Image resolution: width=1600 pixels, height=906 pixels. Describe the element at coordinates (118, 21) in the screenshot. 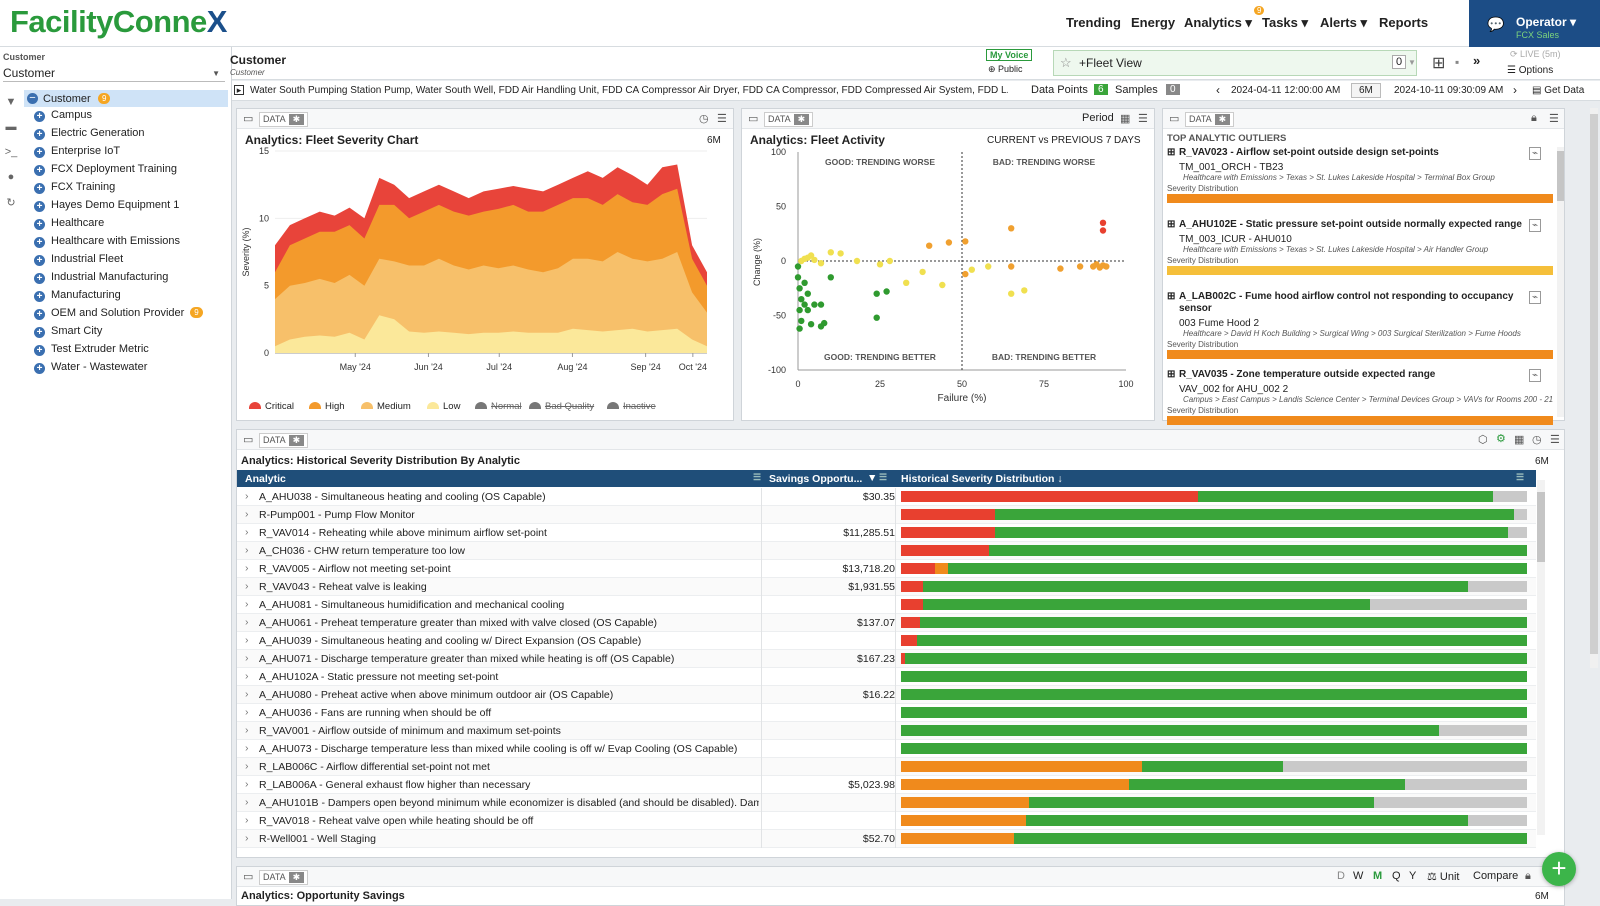

I see `app-logo: FacilityConneX` at that location.